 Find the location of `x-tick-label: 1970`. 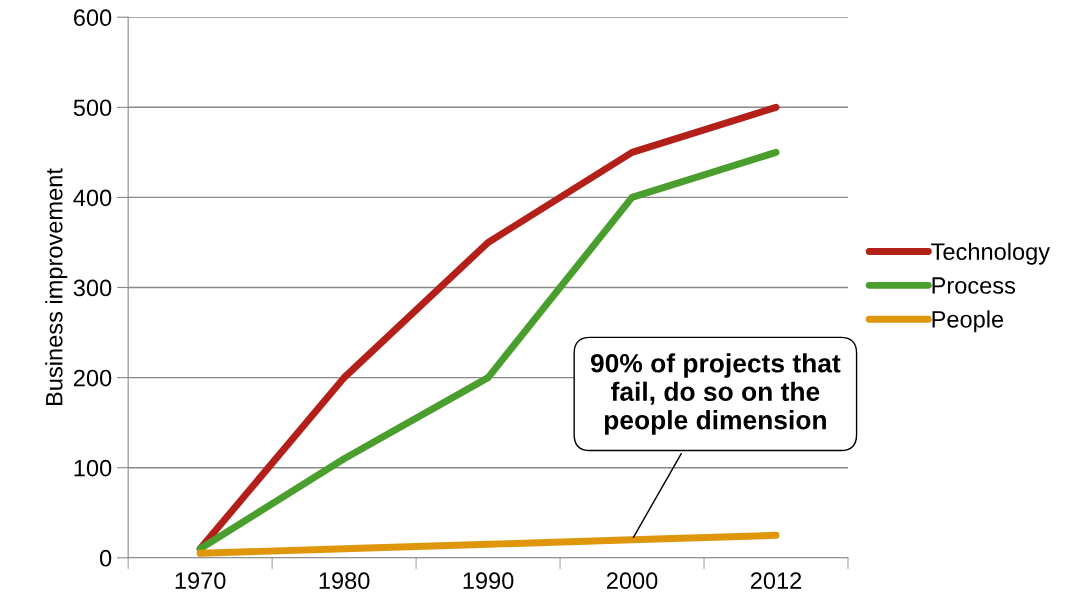

x-tick-label: 1970 is located at coordinates (200, 581).